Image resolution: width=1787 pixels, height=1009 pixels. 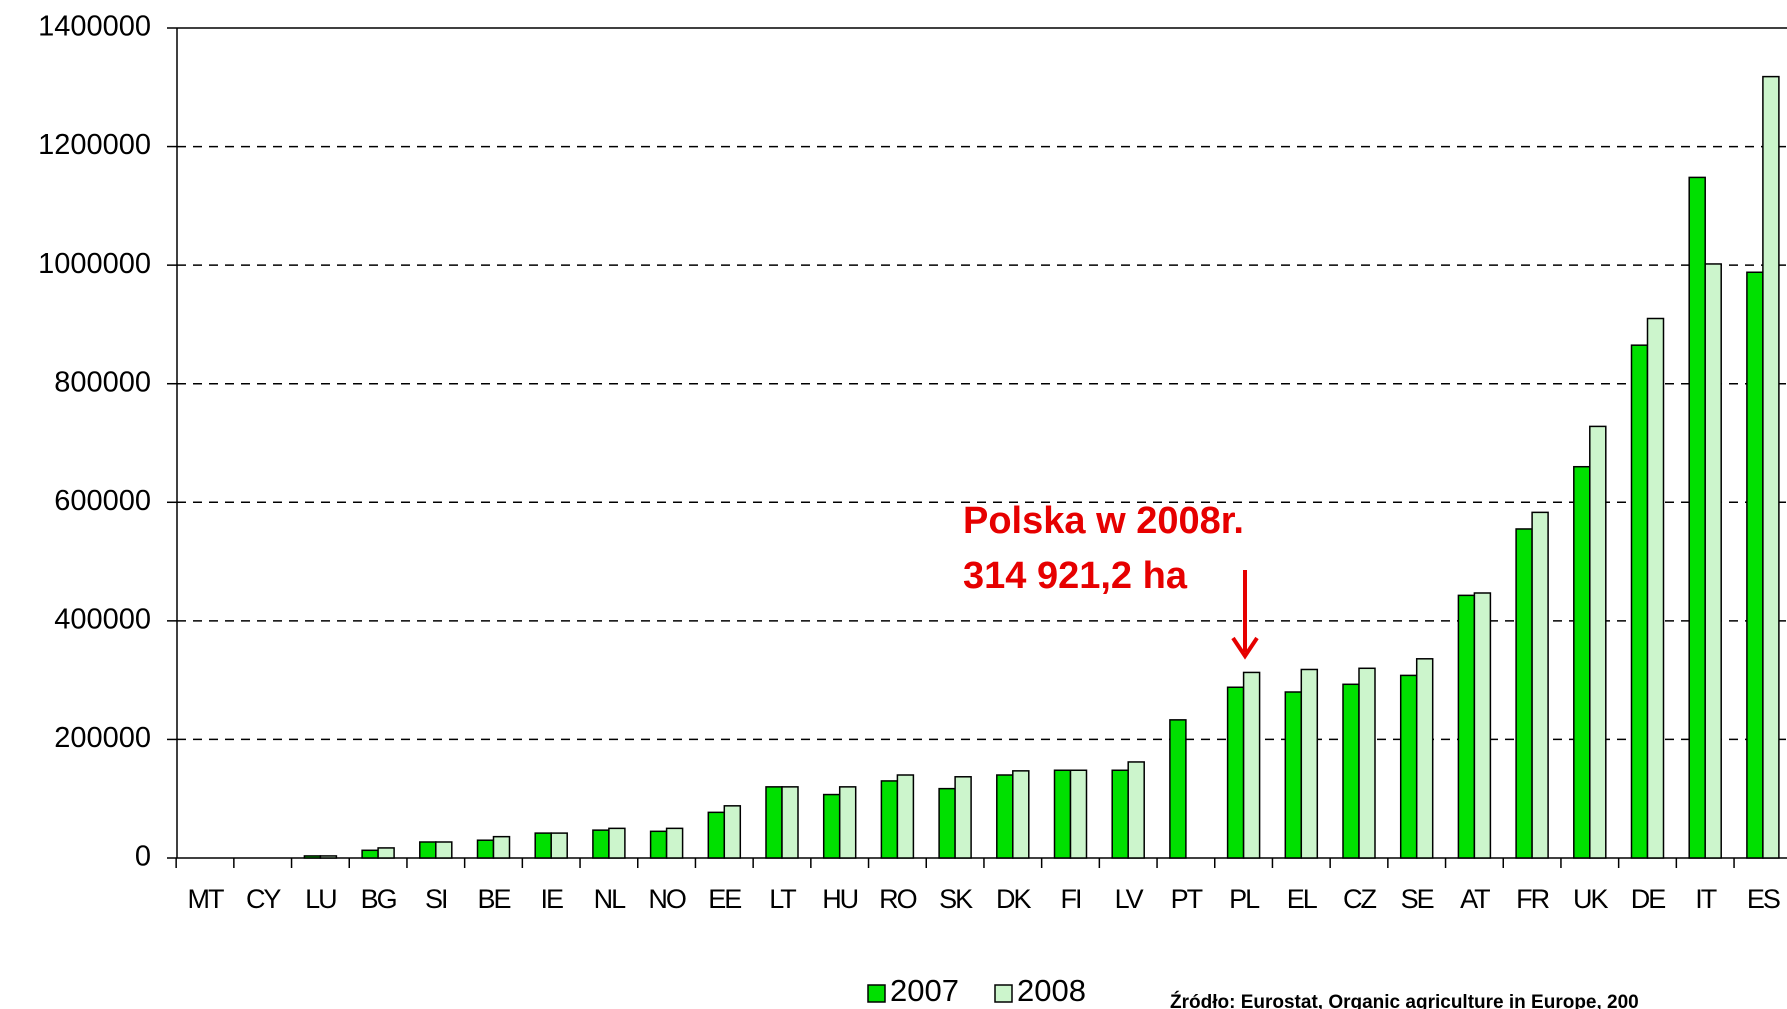 What do you see at coordinates (551, 899) in the screenshot?
I see `x-tick-label: IE` at bounding box center [551, 899].